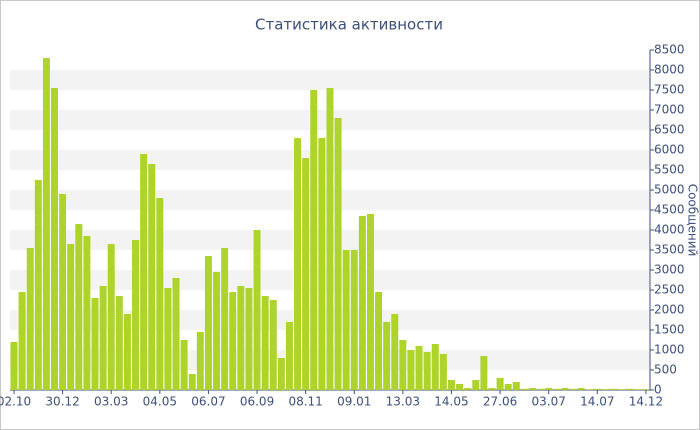  Describe the element at coordinates (403, 402) in the screenshot. I see `x-tick-label: 13.03` at that location.